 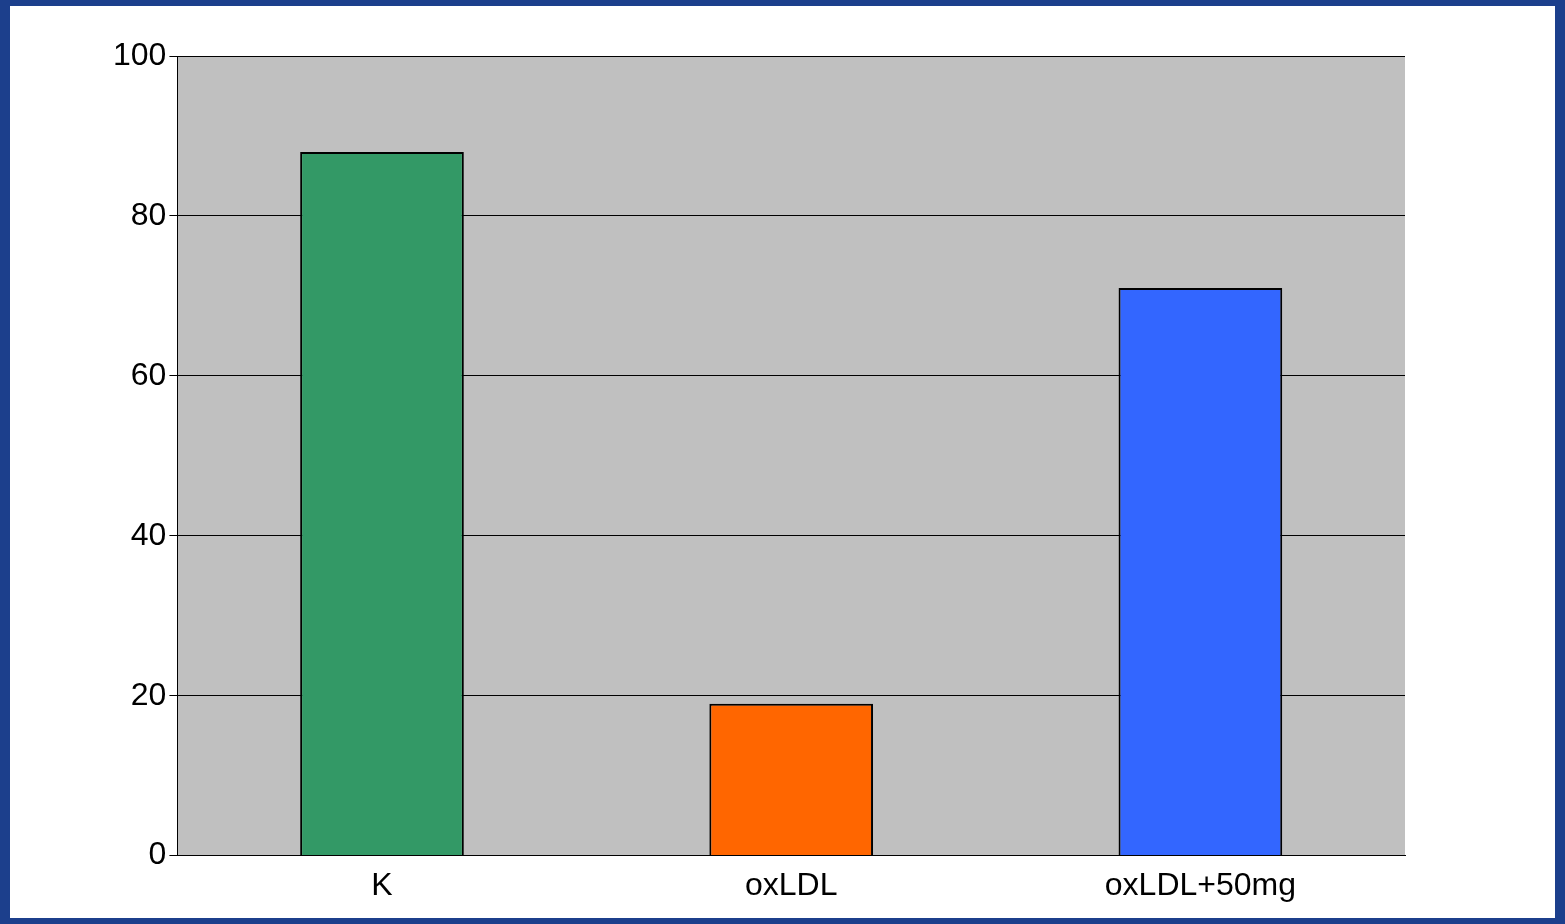 What do you see at coordinates (157, 853) in the screenshot?
I see `y-tick-label: 0` at bounding box center [157, 853].